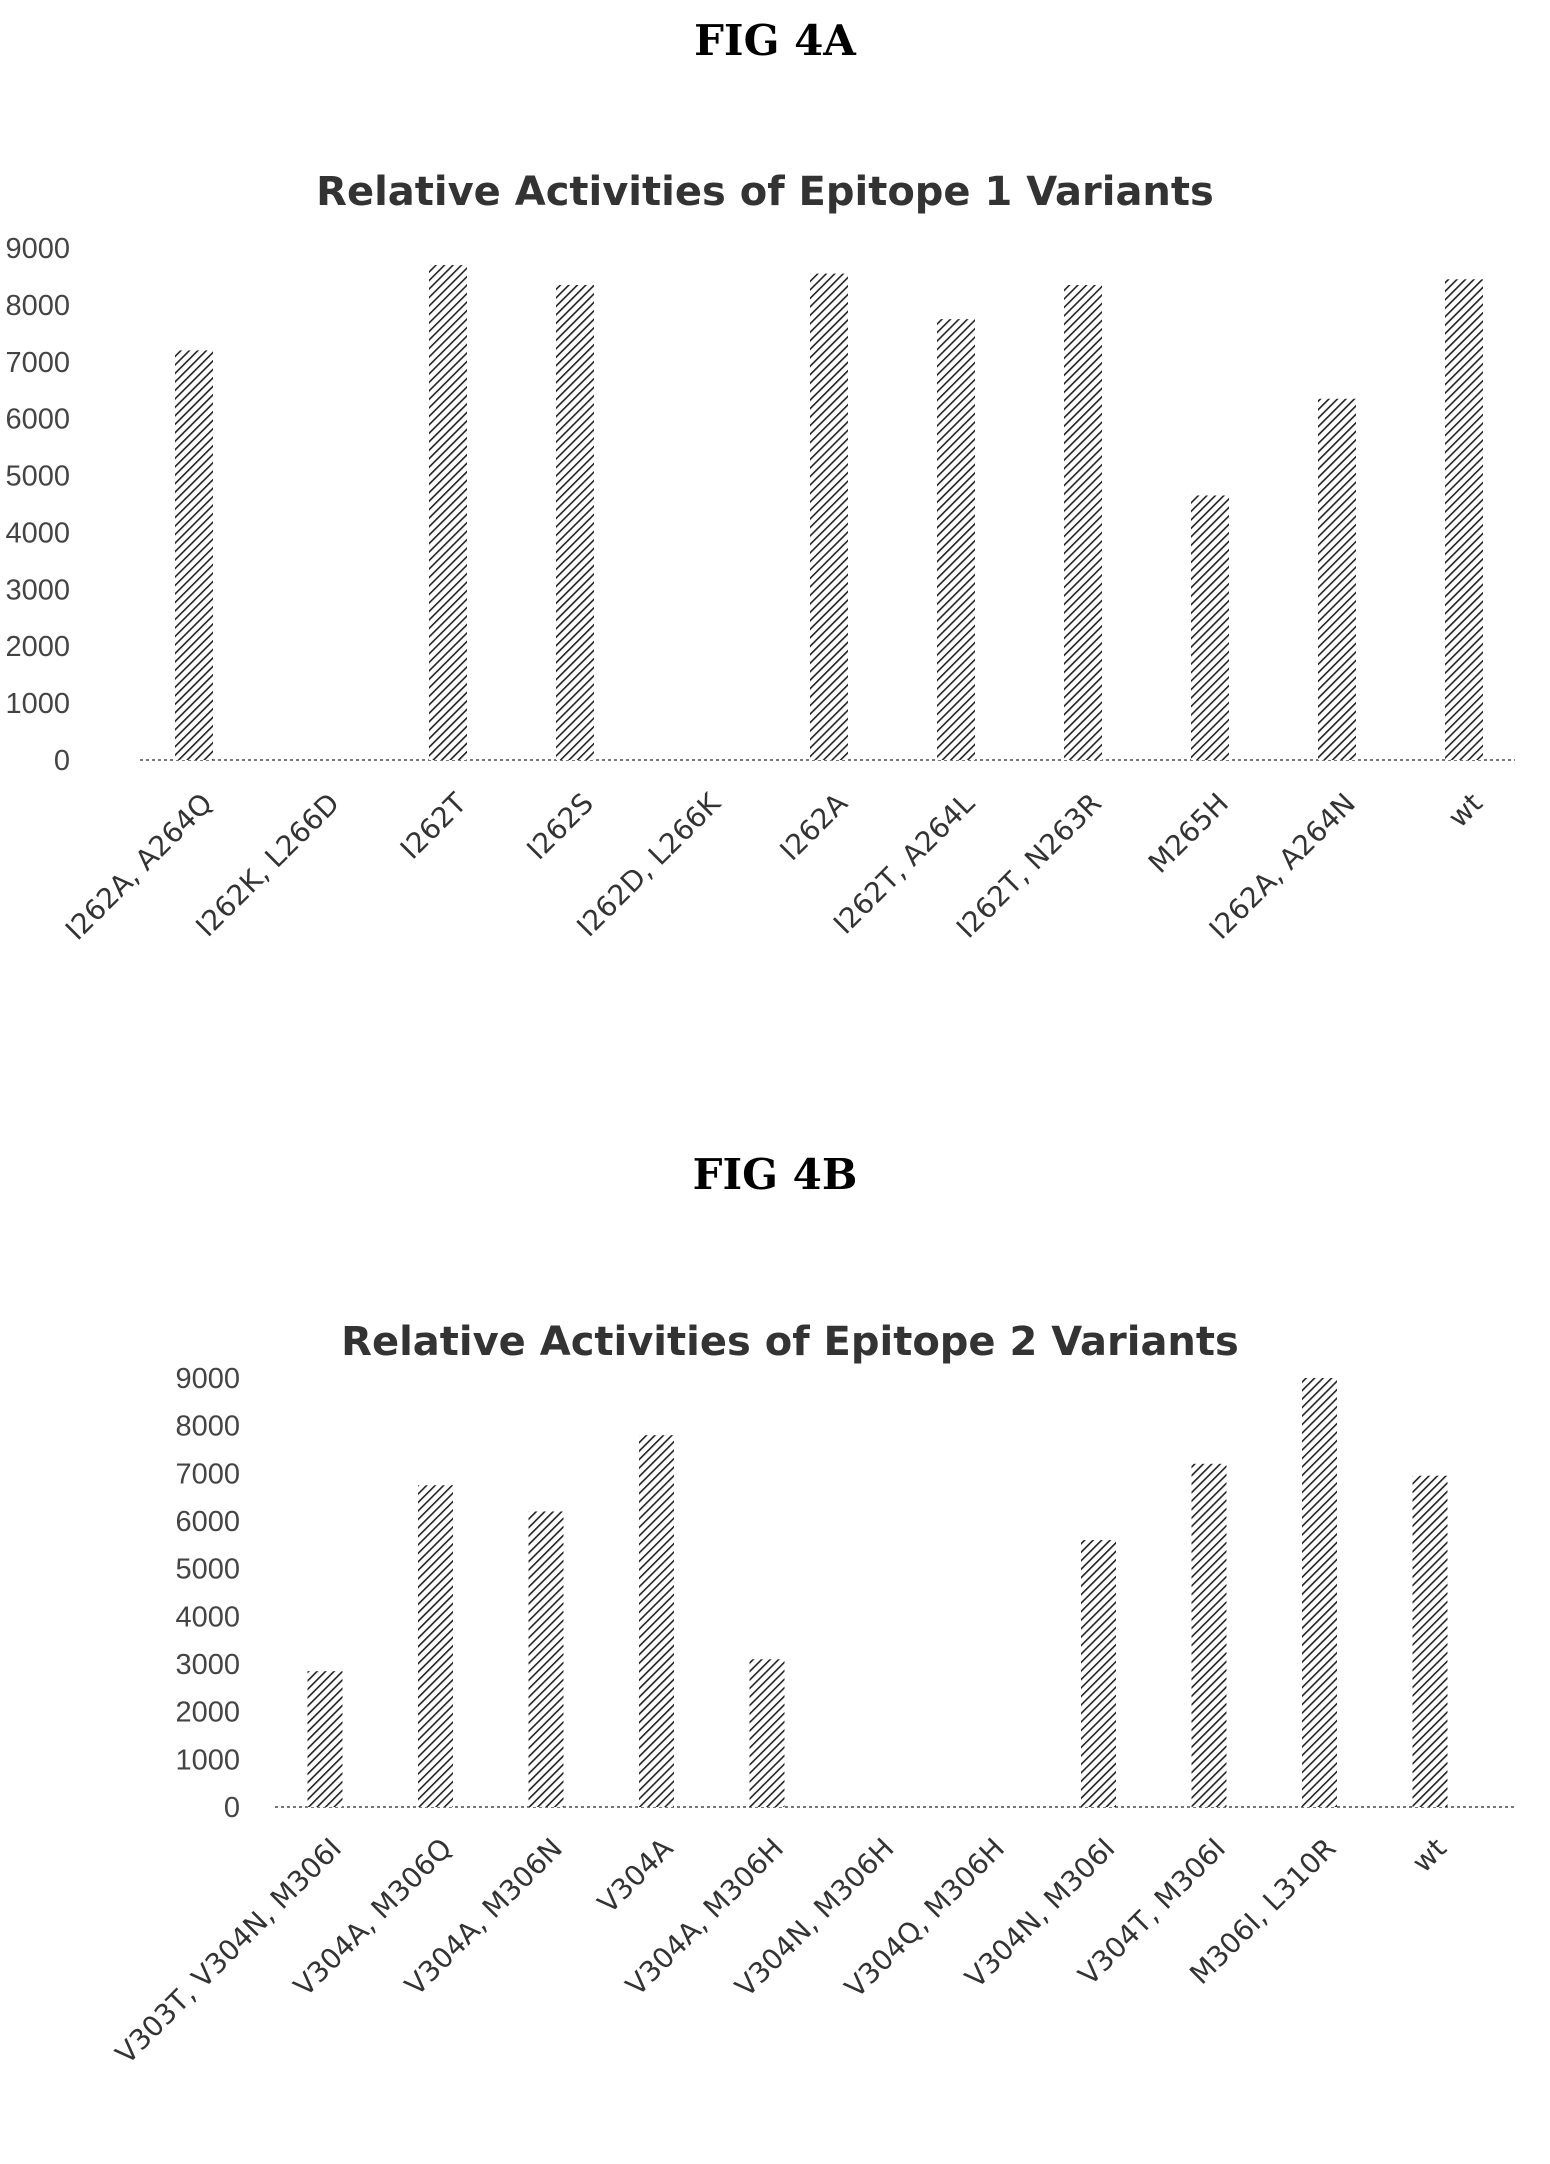  I want to click on category-label: V303T, V304N, M306I, so click(228, 1951).